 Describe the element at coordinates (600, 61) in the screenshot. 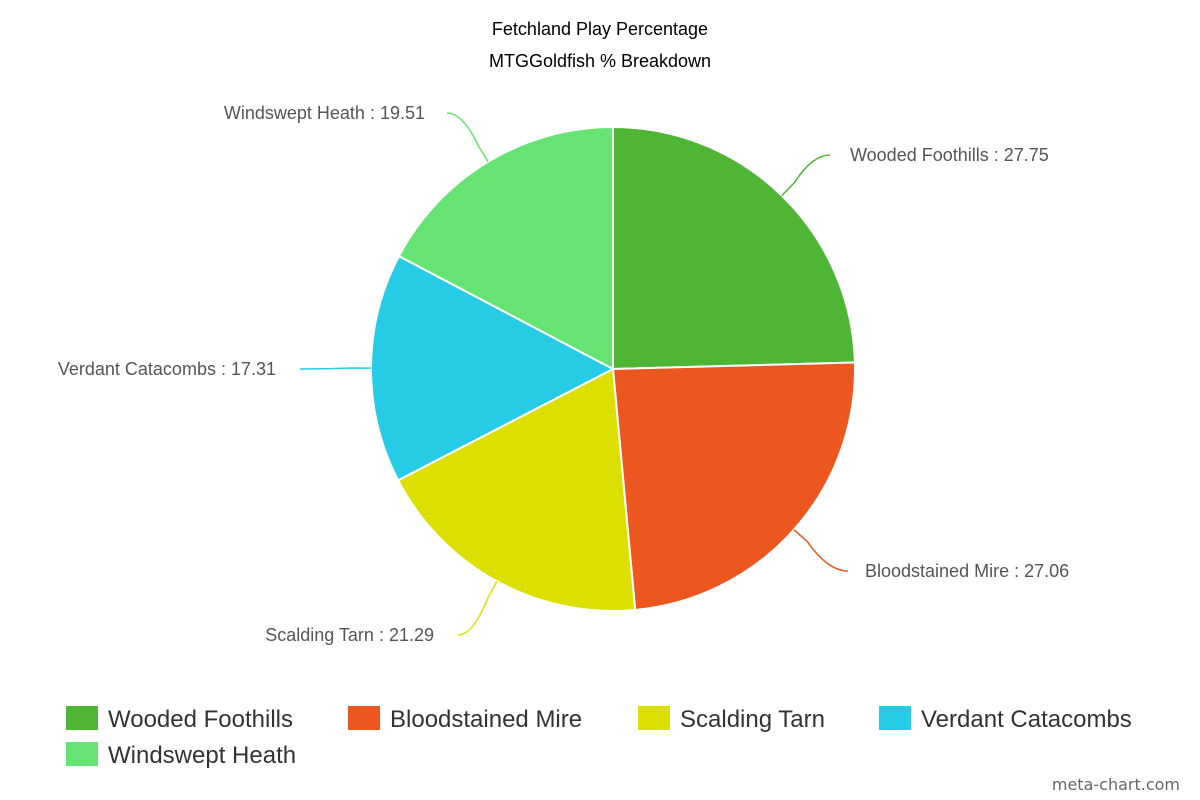

I see `chart-subtitle: MTGGoldfish % Breakdown` at that location.